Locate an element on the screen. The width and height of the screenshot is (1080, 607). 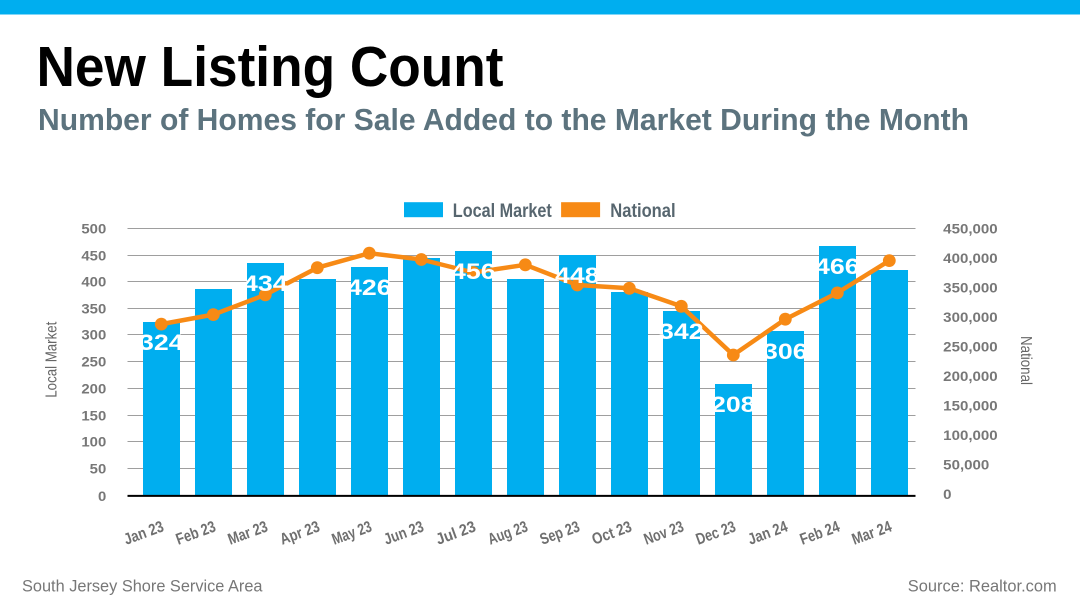
svg-text: 324 is located at coordinates (161, 342).